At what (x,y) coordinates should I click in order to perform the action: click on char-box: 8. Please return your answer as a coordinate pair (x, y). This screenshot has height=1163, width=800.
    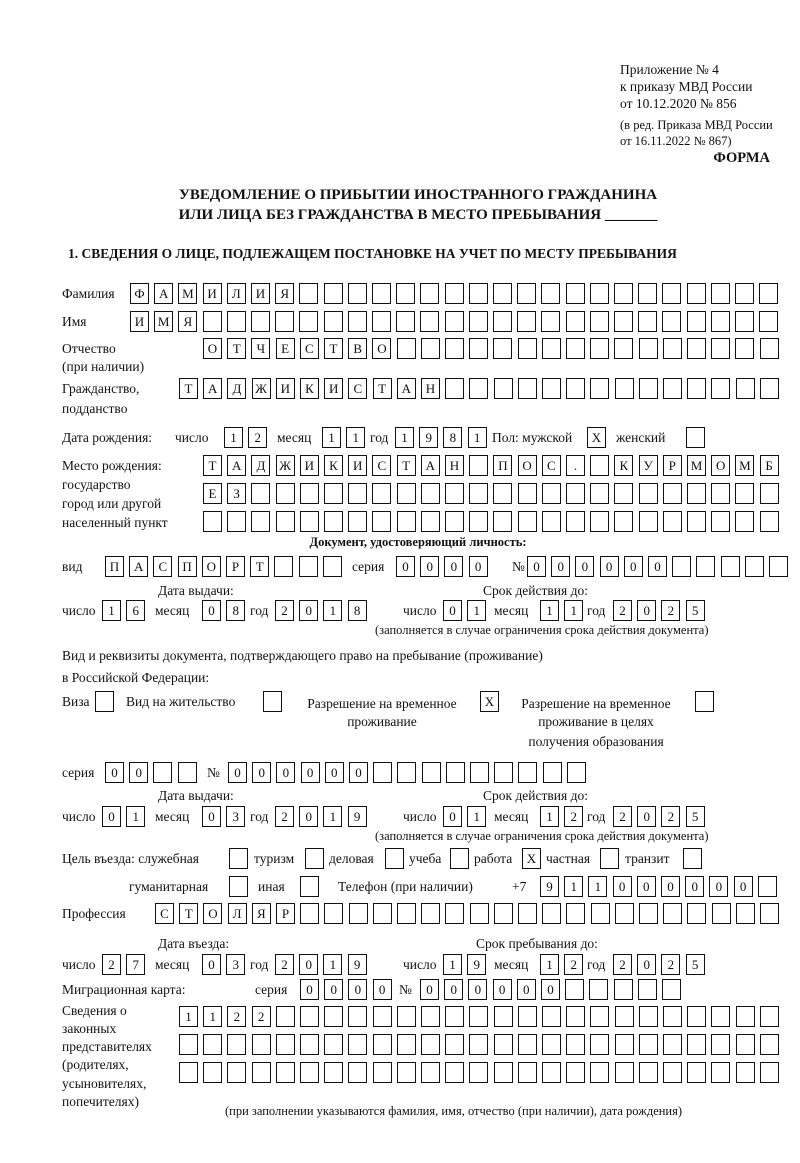
    Looking at the image, I should click on (453, 437).